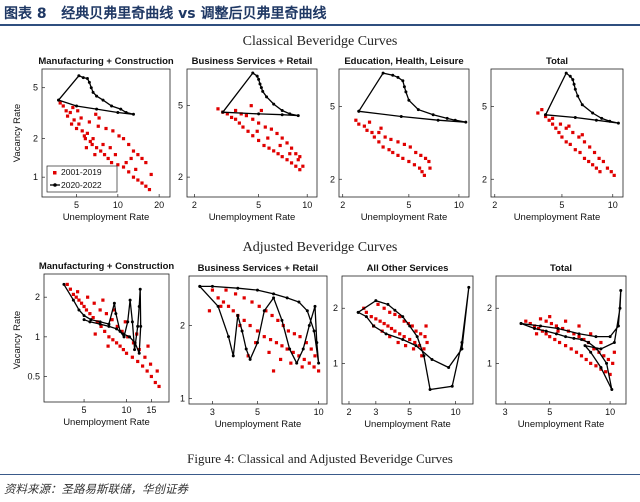 The image size is (640, 502). Describe the element at coordinates (81, 185) in the screenshot. I see `legend-label-1: 2020-2022` at that location.